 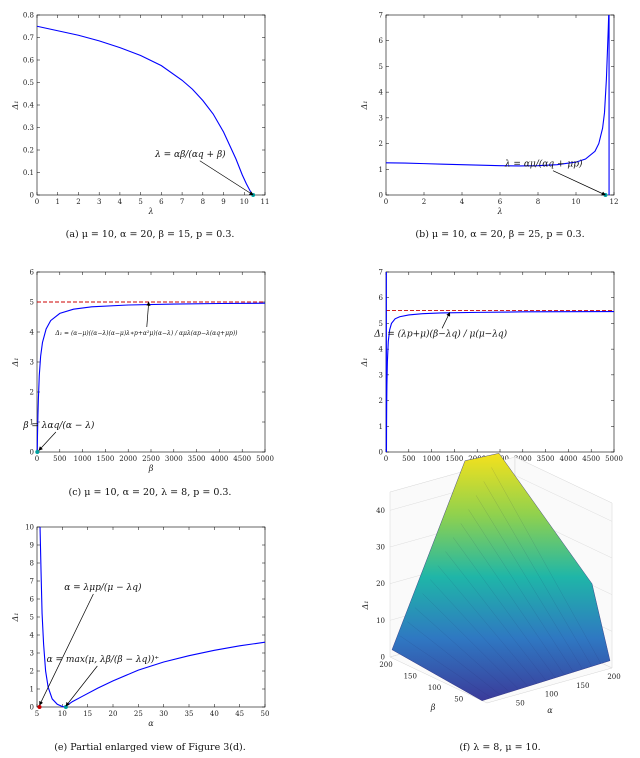 What do you see at coordinates (150, 492) in the screenshot?
I see `caption-c: (c) μ = 10, α = 20, λ = 8, p = 0.3.` at bounding box center [150, 492].